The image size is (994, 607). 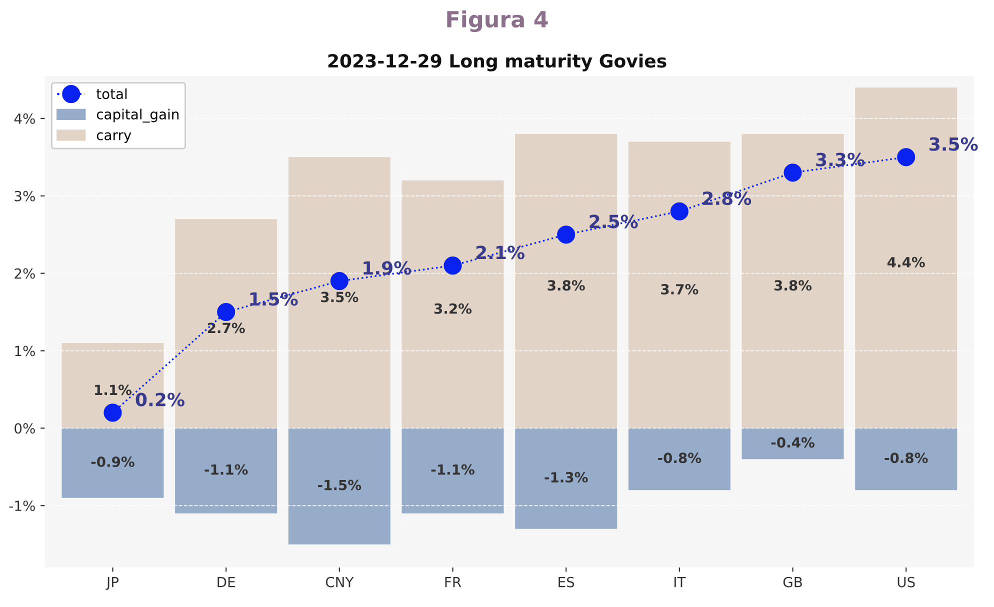 What do you see at coordinates (160, 399) in the screenshot?
I see `data-label: 0.2%` at bounding box center [160, 399].